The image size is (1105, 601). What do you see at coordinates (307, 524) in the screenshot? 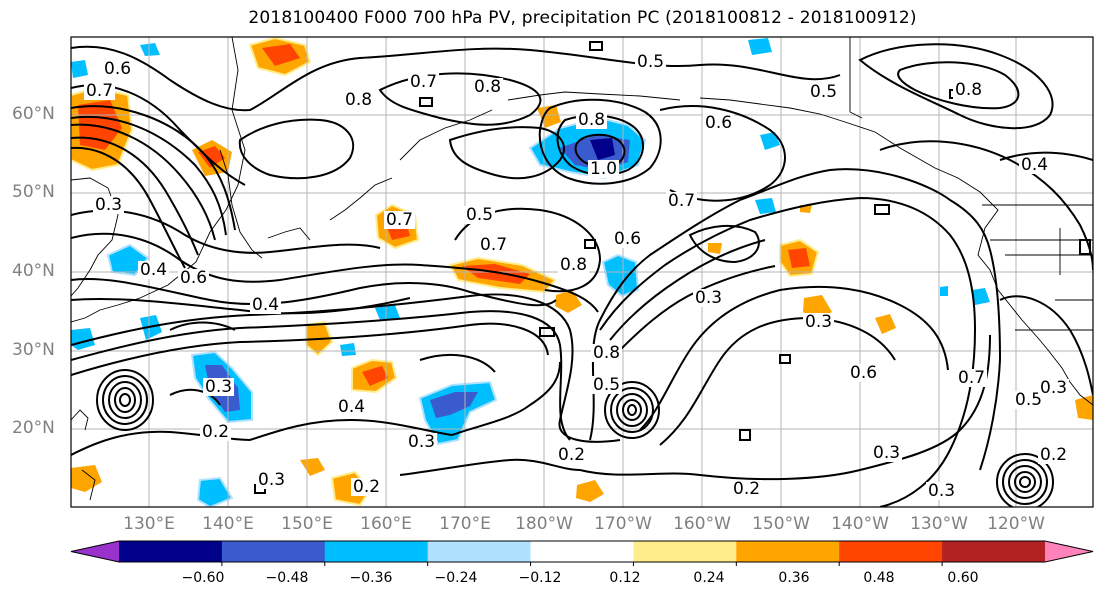
I see `lon-label-150e: 150°E` at bounding box center [307, 524].